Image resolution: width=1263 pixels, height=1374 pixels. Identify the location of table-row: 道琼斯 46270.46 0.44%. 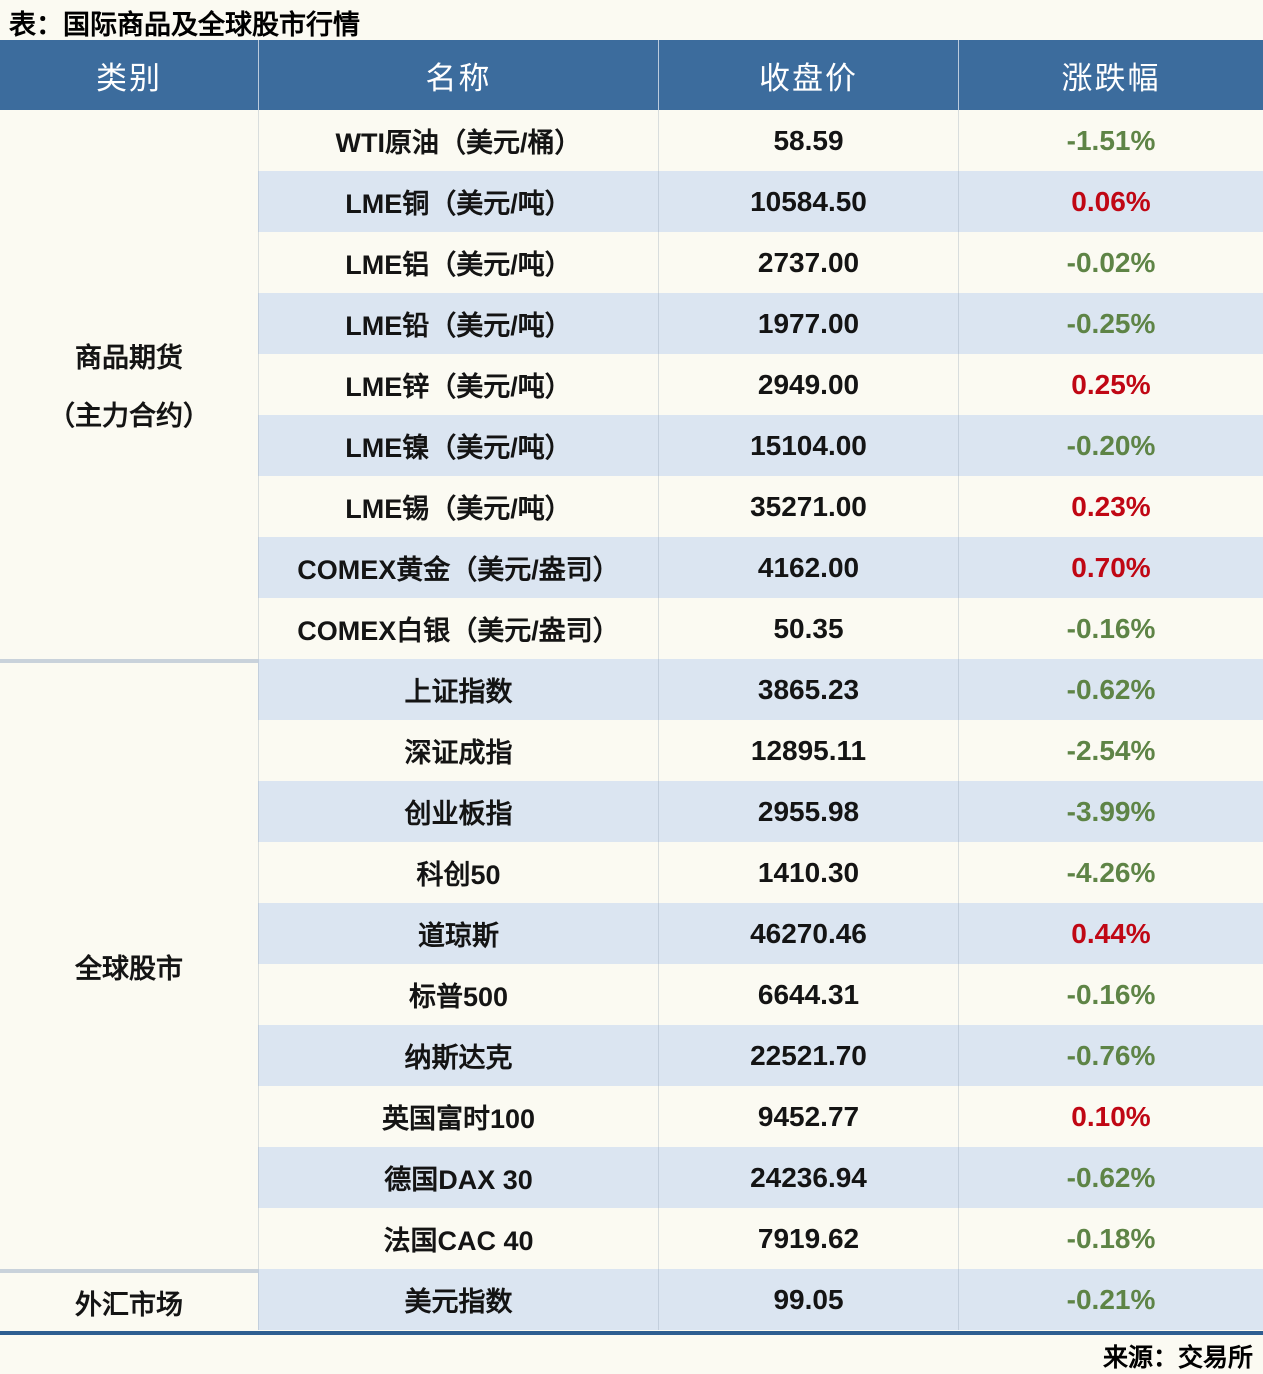
(760, 933).